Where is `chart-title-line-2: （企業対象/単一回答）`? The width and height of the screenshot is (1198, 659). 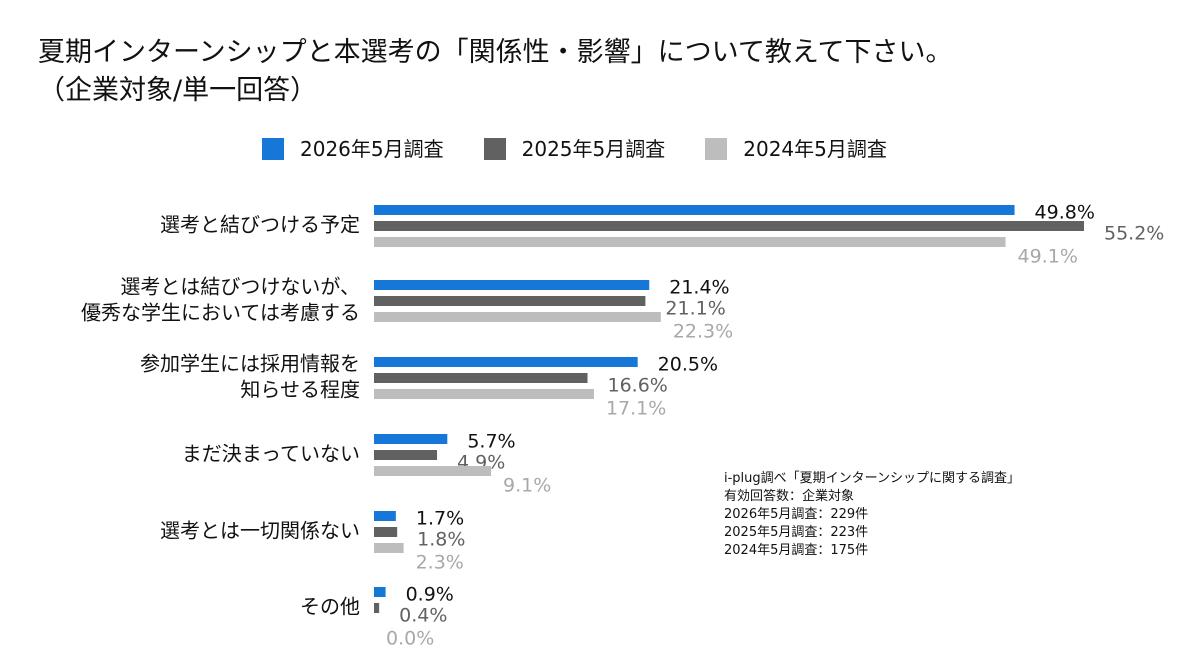
chart-title-line-2: （企業対象/単一回答） is located at coordinates (178, 90).